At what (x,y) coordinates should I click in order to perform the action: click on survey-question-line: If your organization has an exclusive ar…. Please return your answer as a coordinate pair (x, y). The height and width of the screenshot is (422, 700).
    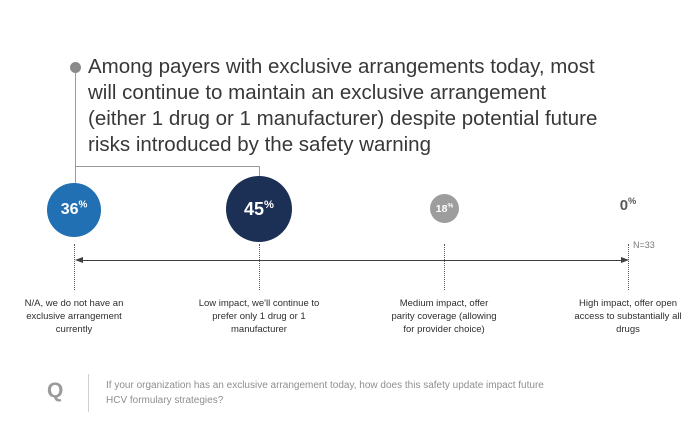
    Looking at the image, I should click on (325, 385).